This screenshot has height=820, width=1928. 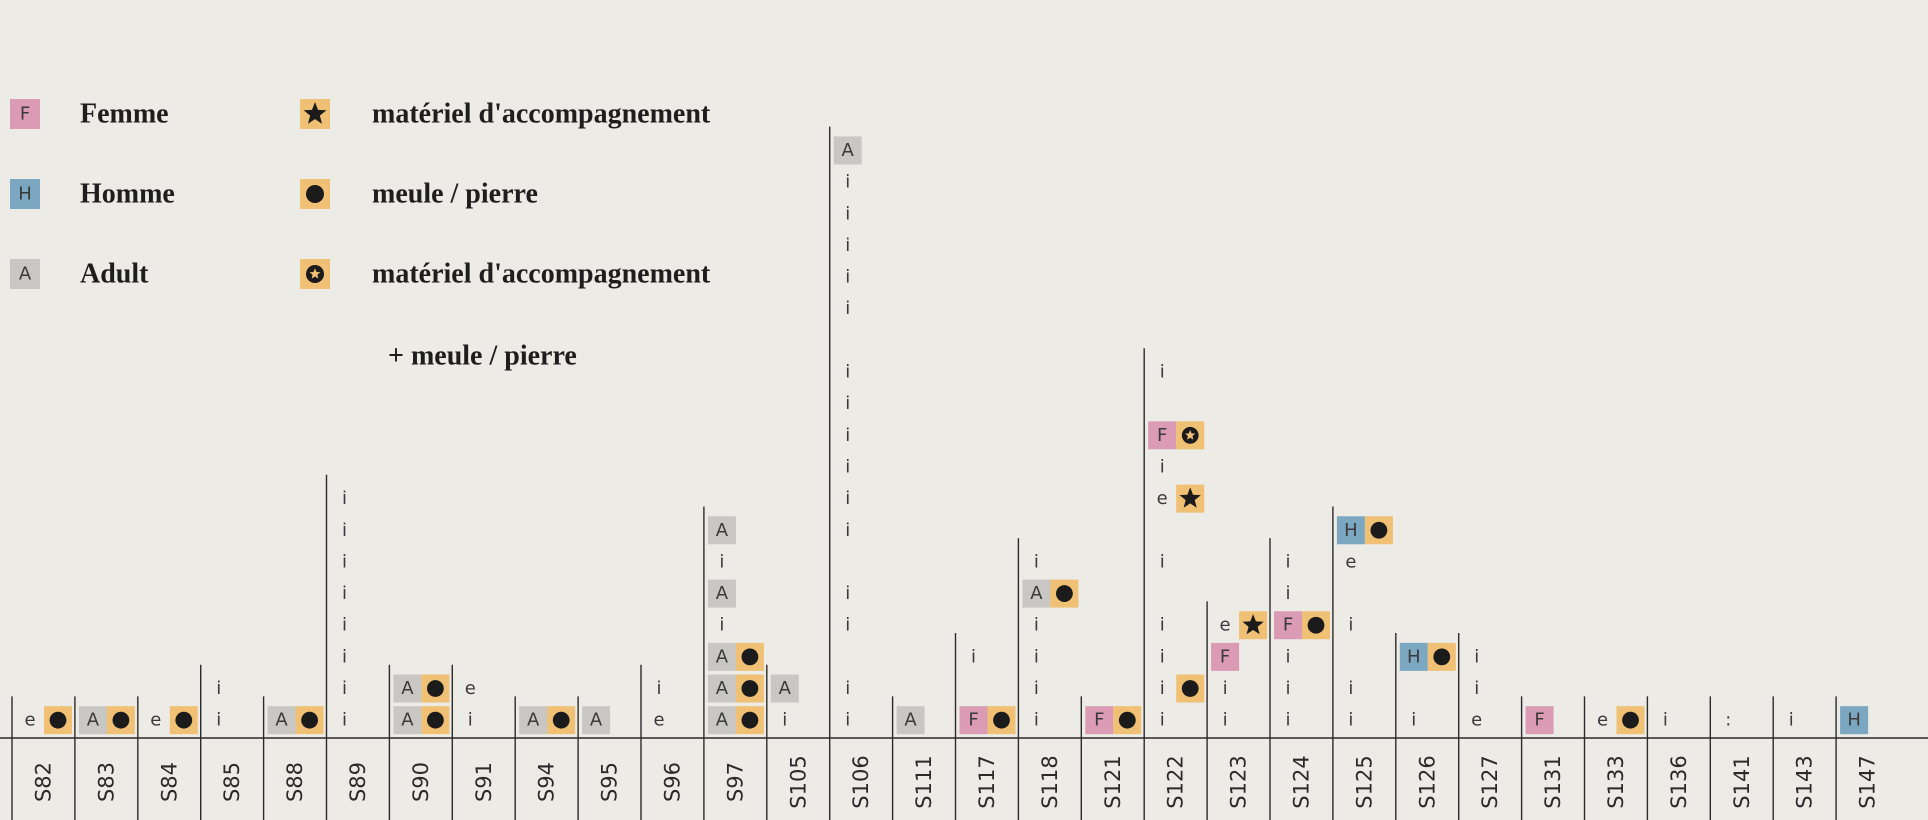 I want to click on cell-label-s122-r3: i, so click(x=1162, y=625).